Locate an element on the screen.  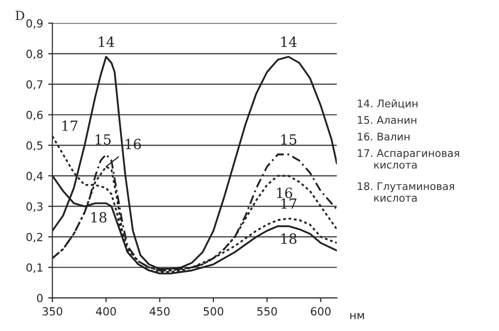
series-label: 14 is located at coordinates (289, 41).